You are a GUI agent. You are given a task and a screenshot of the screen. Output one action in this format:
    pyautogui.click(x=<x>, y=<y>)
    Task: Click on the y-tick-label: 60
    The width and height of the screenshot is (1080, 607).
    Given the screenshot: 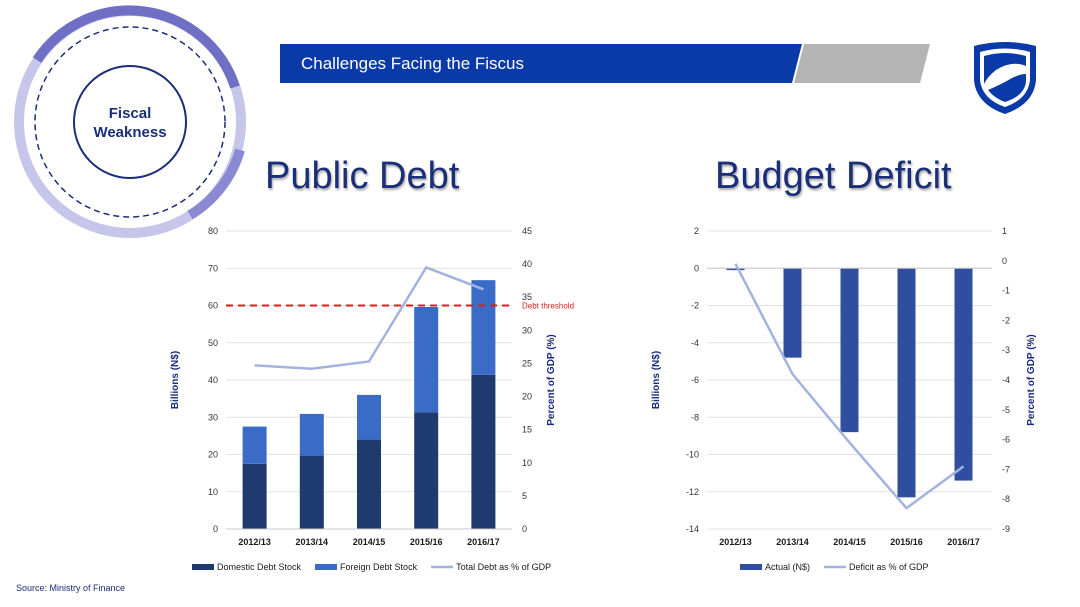 What is the action you would take?
    pyautogui.click(x=213, y=306)
    